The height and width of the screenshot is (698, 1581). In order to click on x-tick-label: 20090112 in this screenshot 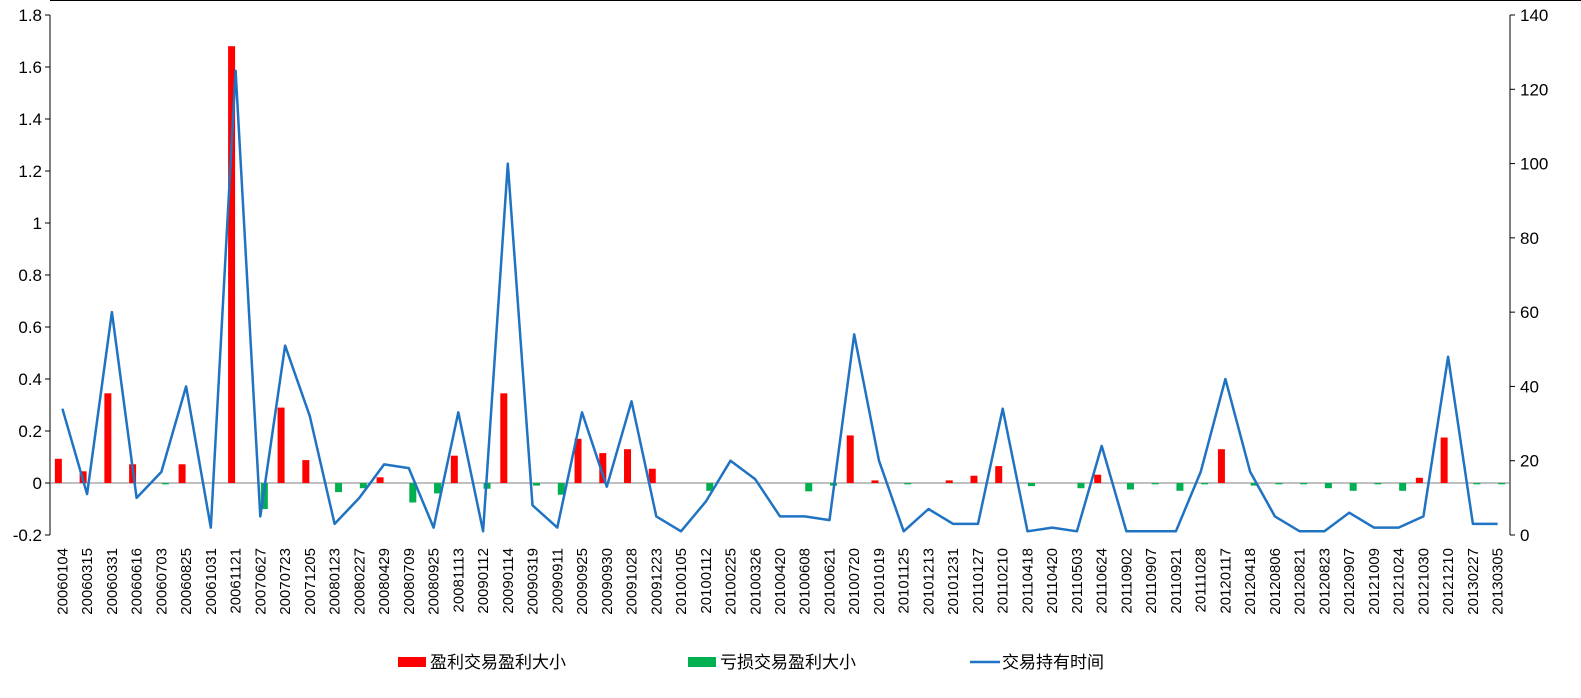, I will do `click(483, 581)`.